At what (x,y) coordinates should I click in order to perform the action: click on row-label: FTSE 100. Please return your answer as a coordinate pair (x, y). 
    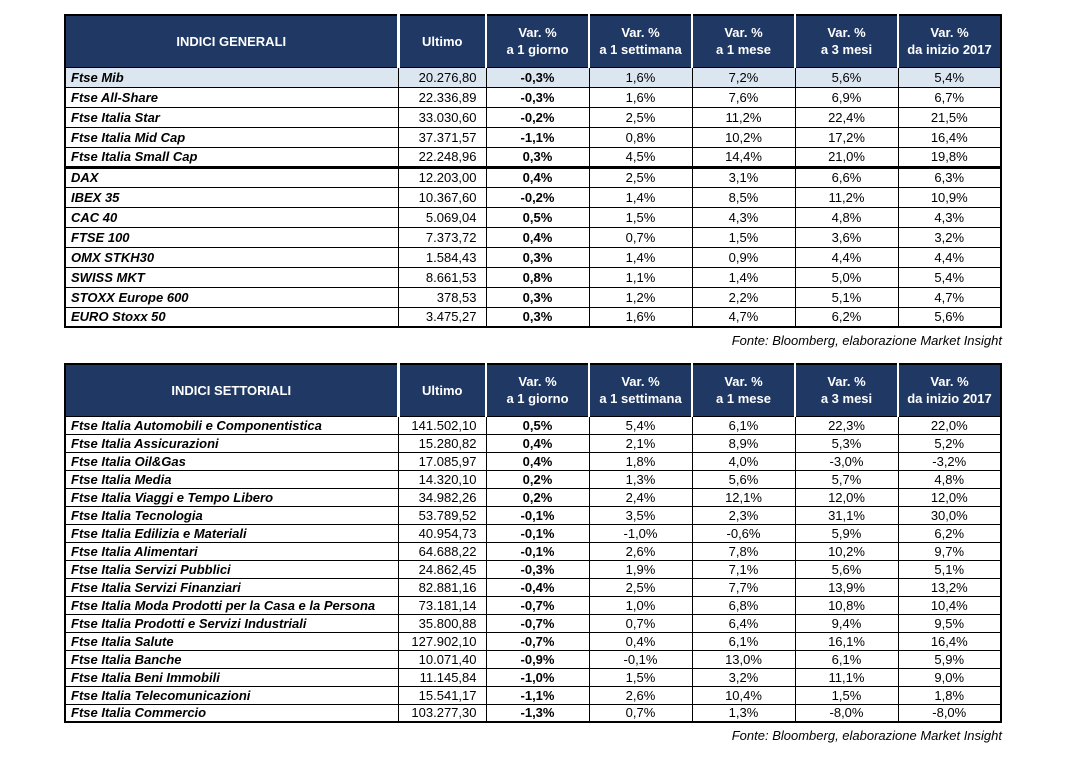
    Looking at the image, I should click on (231, 237).